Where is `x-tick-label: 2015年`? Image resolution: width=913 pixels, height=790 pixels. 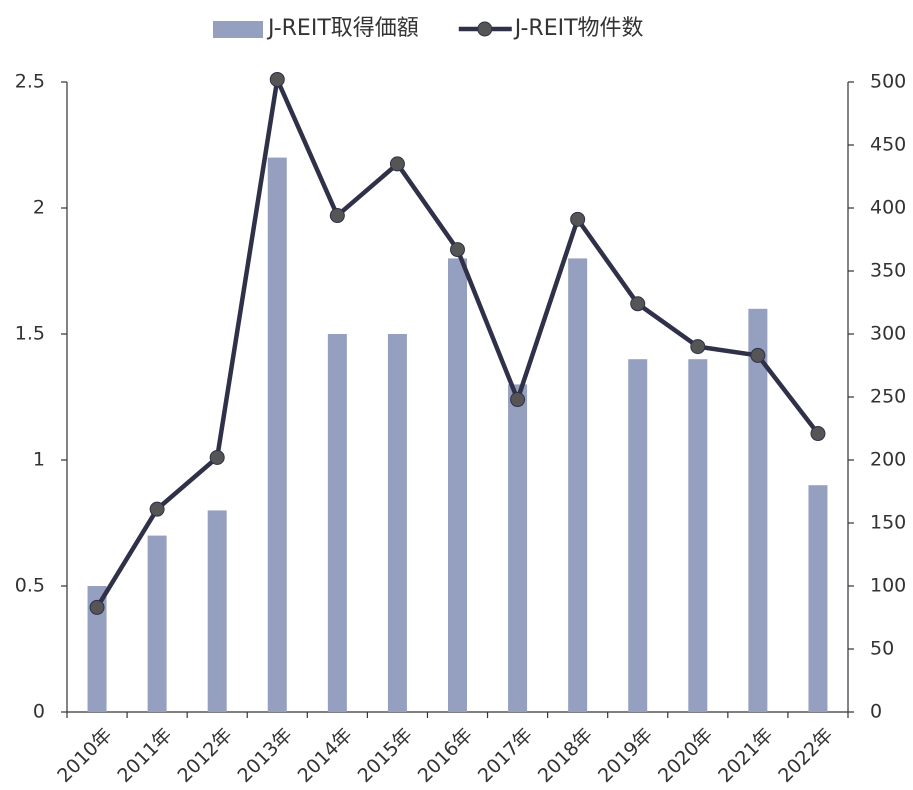
x-tick-label: 2015年 is located at coordinates (385, 755).